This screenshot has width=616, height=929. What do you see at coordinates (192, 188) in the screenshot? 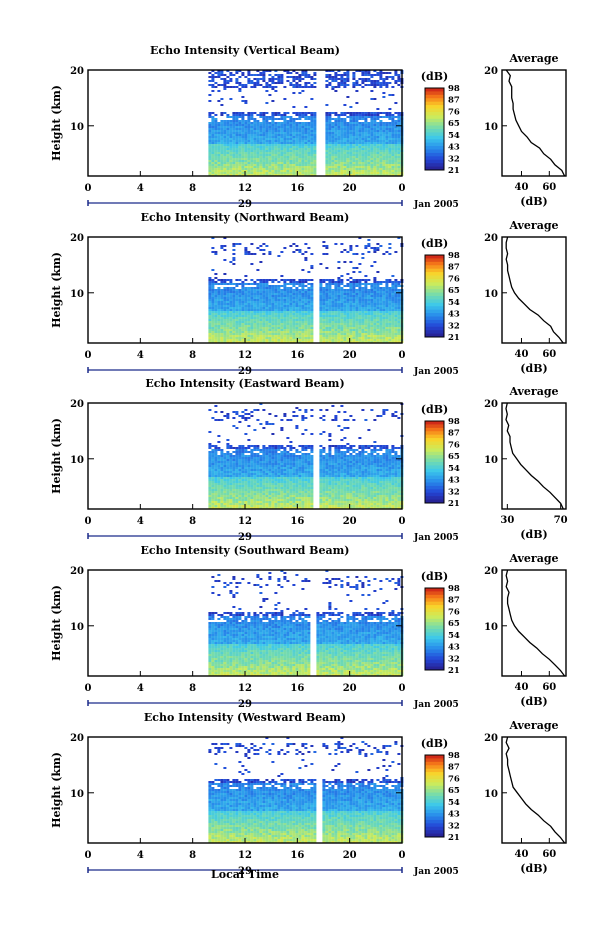
I see `x-tick-label: 8` at bounding box center [192, 188].